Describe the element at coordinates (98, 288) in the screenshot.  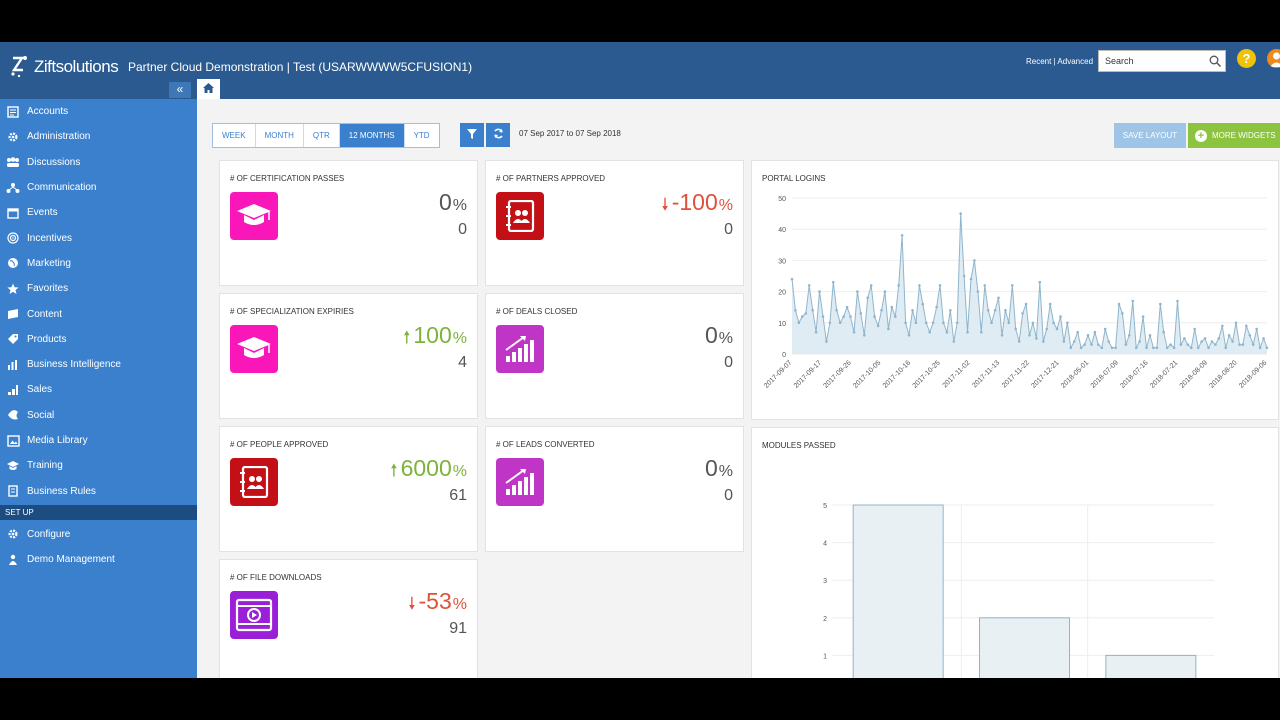
I see `sidebar-item-favorites: Favorites` at that location.